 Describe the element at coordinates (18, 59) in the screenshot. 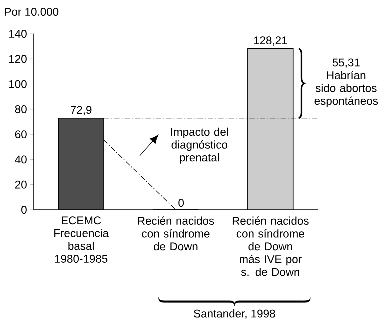

I see `y-tick-label: 120` at that location.